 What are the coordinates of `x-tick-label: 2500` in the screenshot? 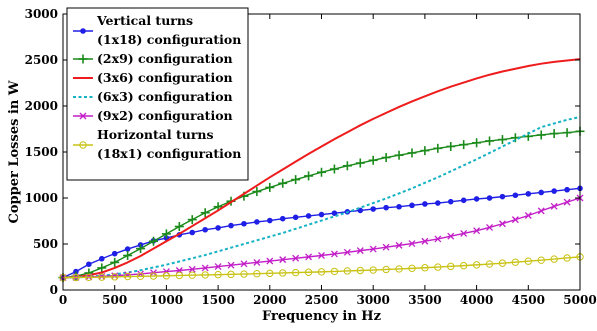 It's located at (321, 300).